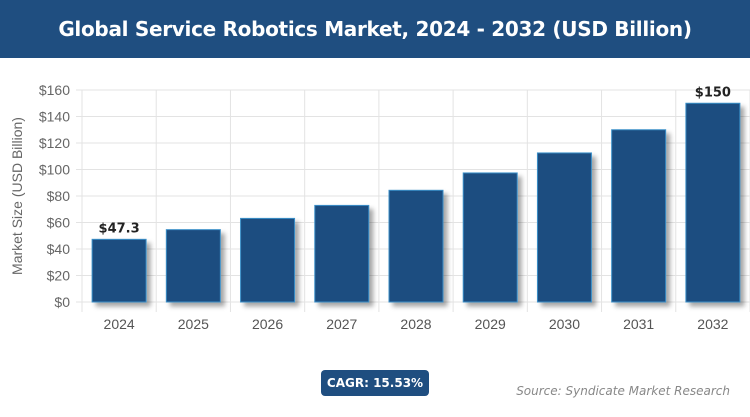 The image size is (750, 417). Describe the element at coordinates (416, 246) in the screenshot. I see `bar-2028` at that location.